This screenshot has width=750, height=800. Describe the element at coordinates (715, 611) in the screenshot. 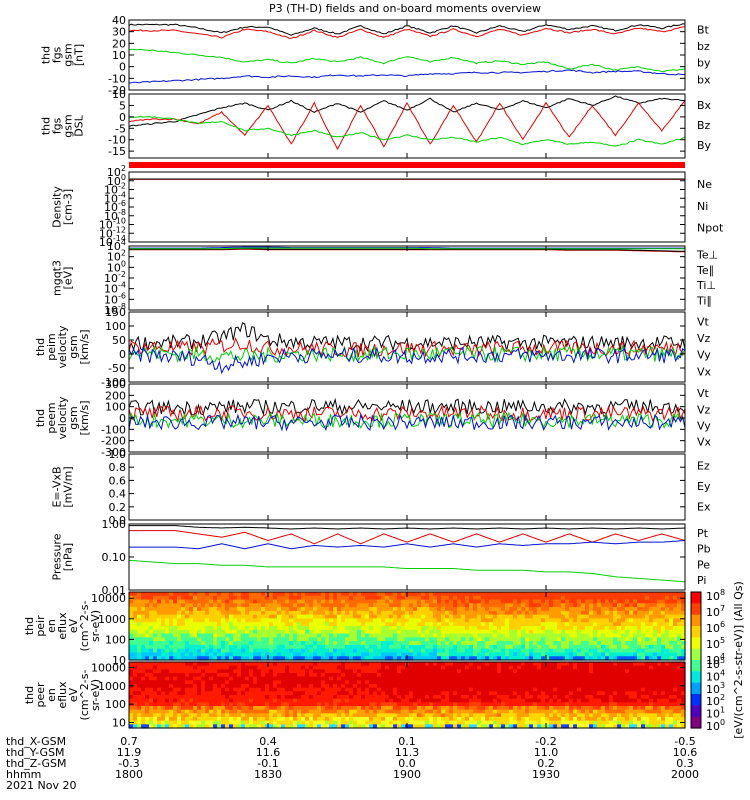

I see `colorbar-tick: 10⁷` at that location.